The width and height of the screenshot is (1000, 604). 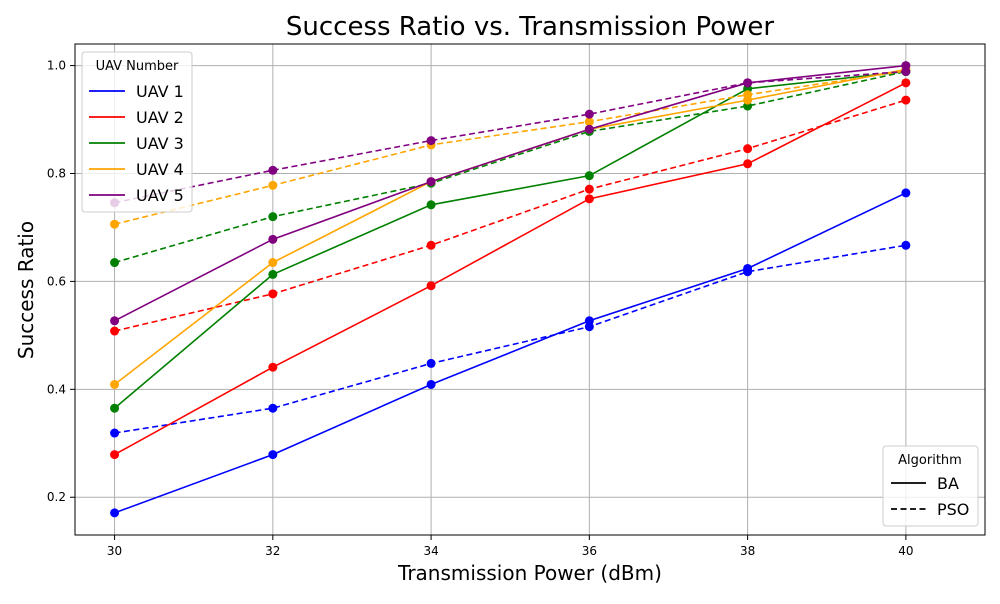 I want to click on y-tick-label: 0.6, so click(x=56, y=281).